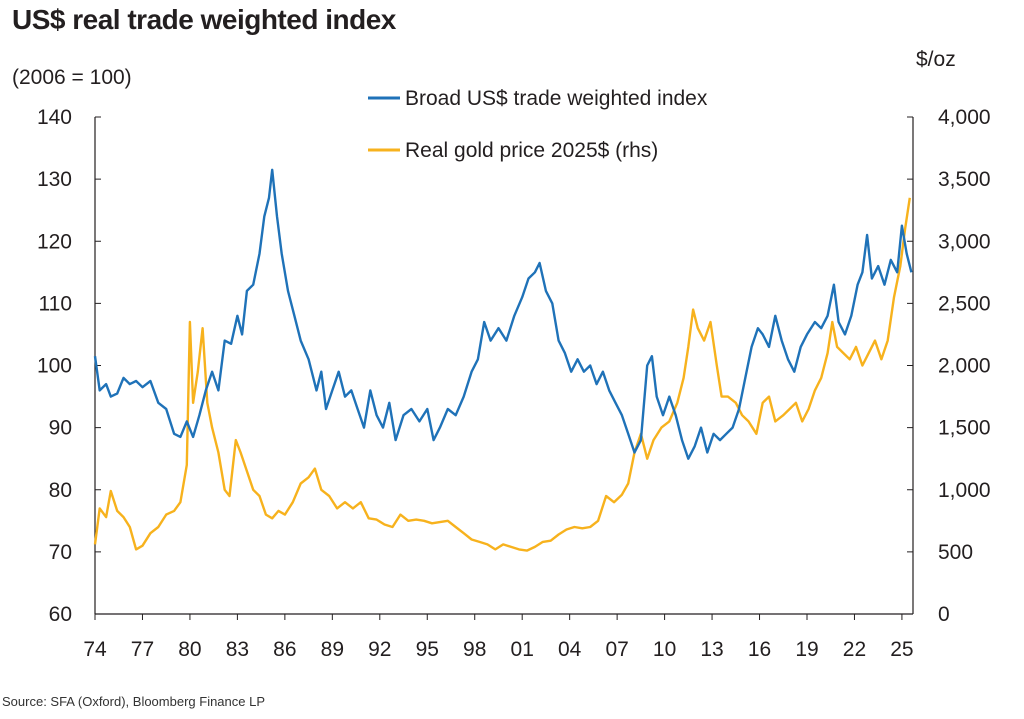 The height and width of the screenshot is (719, 1024). Describe the element at coordinates (944, 614) in the screenshot. I see `right-axis-tick-label: 0` at that location.